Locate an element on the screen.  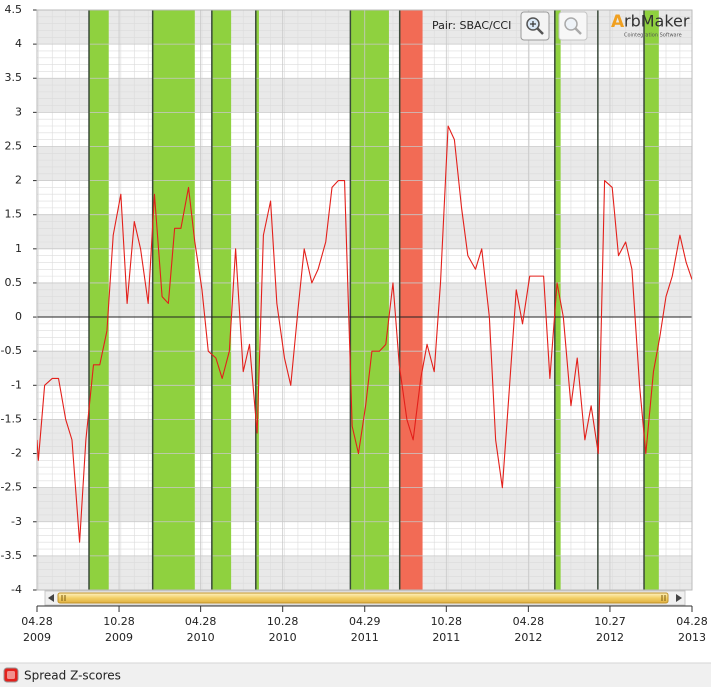
x-tick-label: 10.28 2011 is located at coordinates (446, 629).